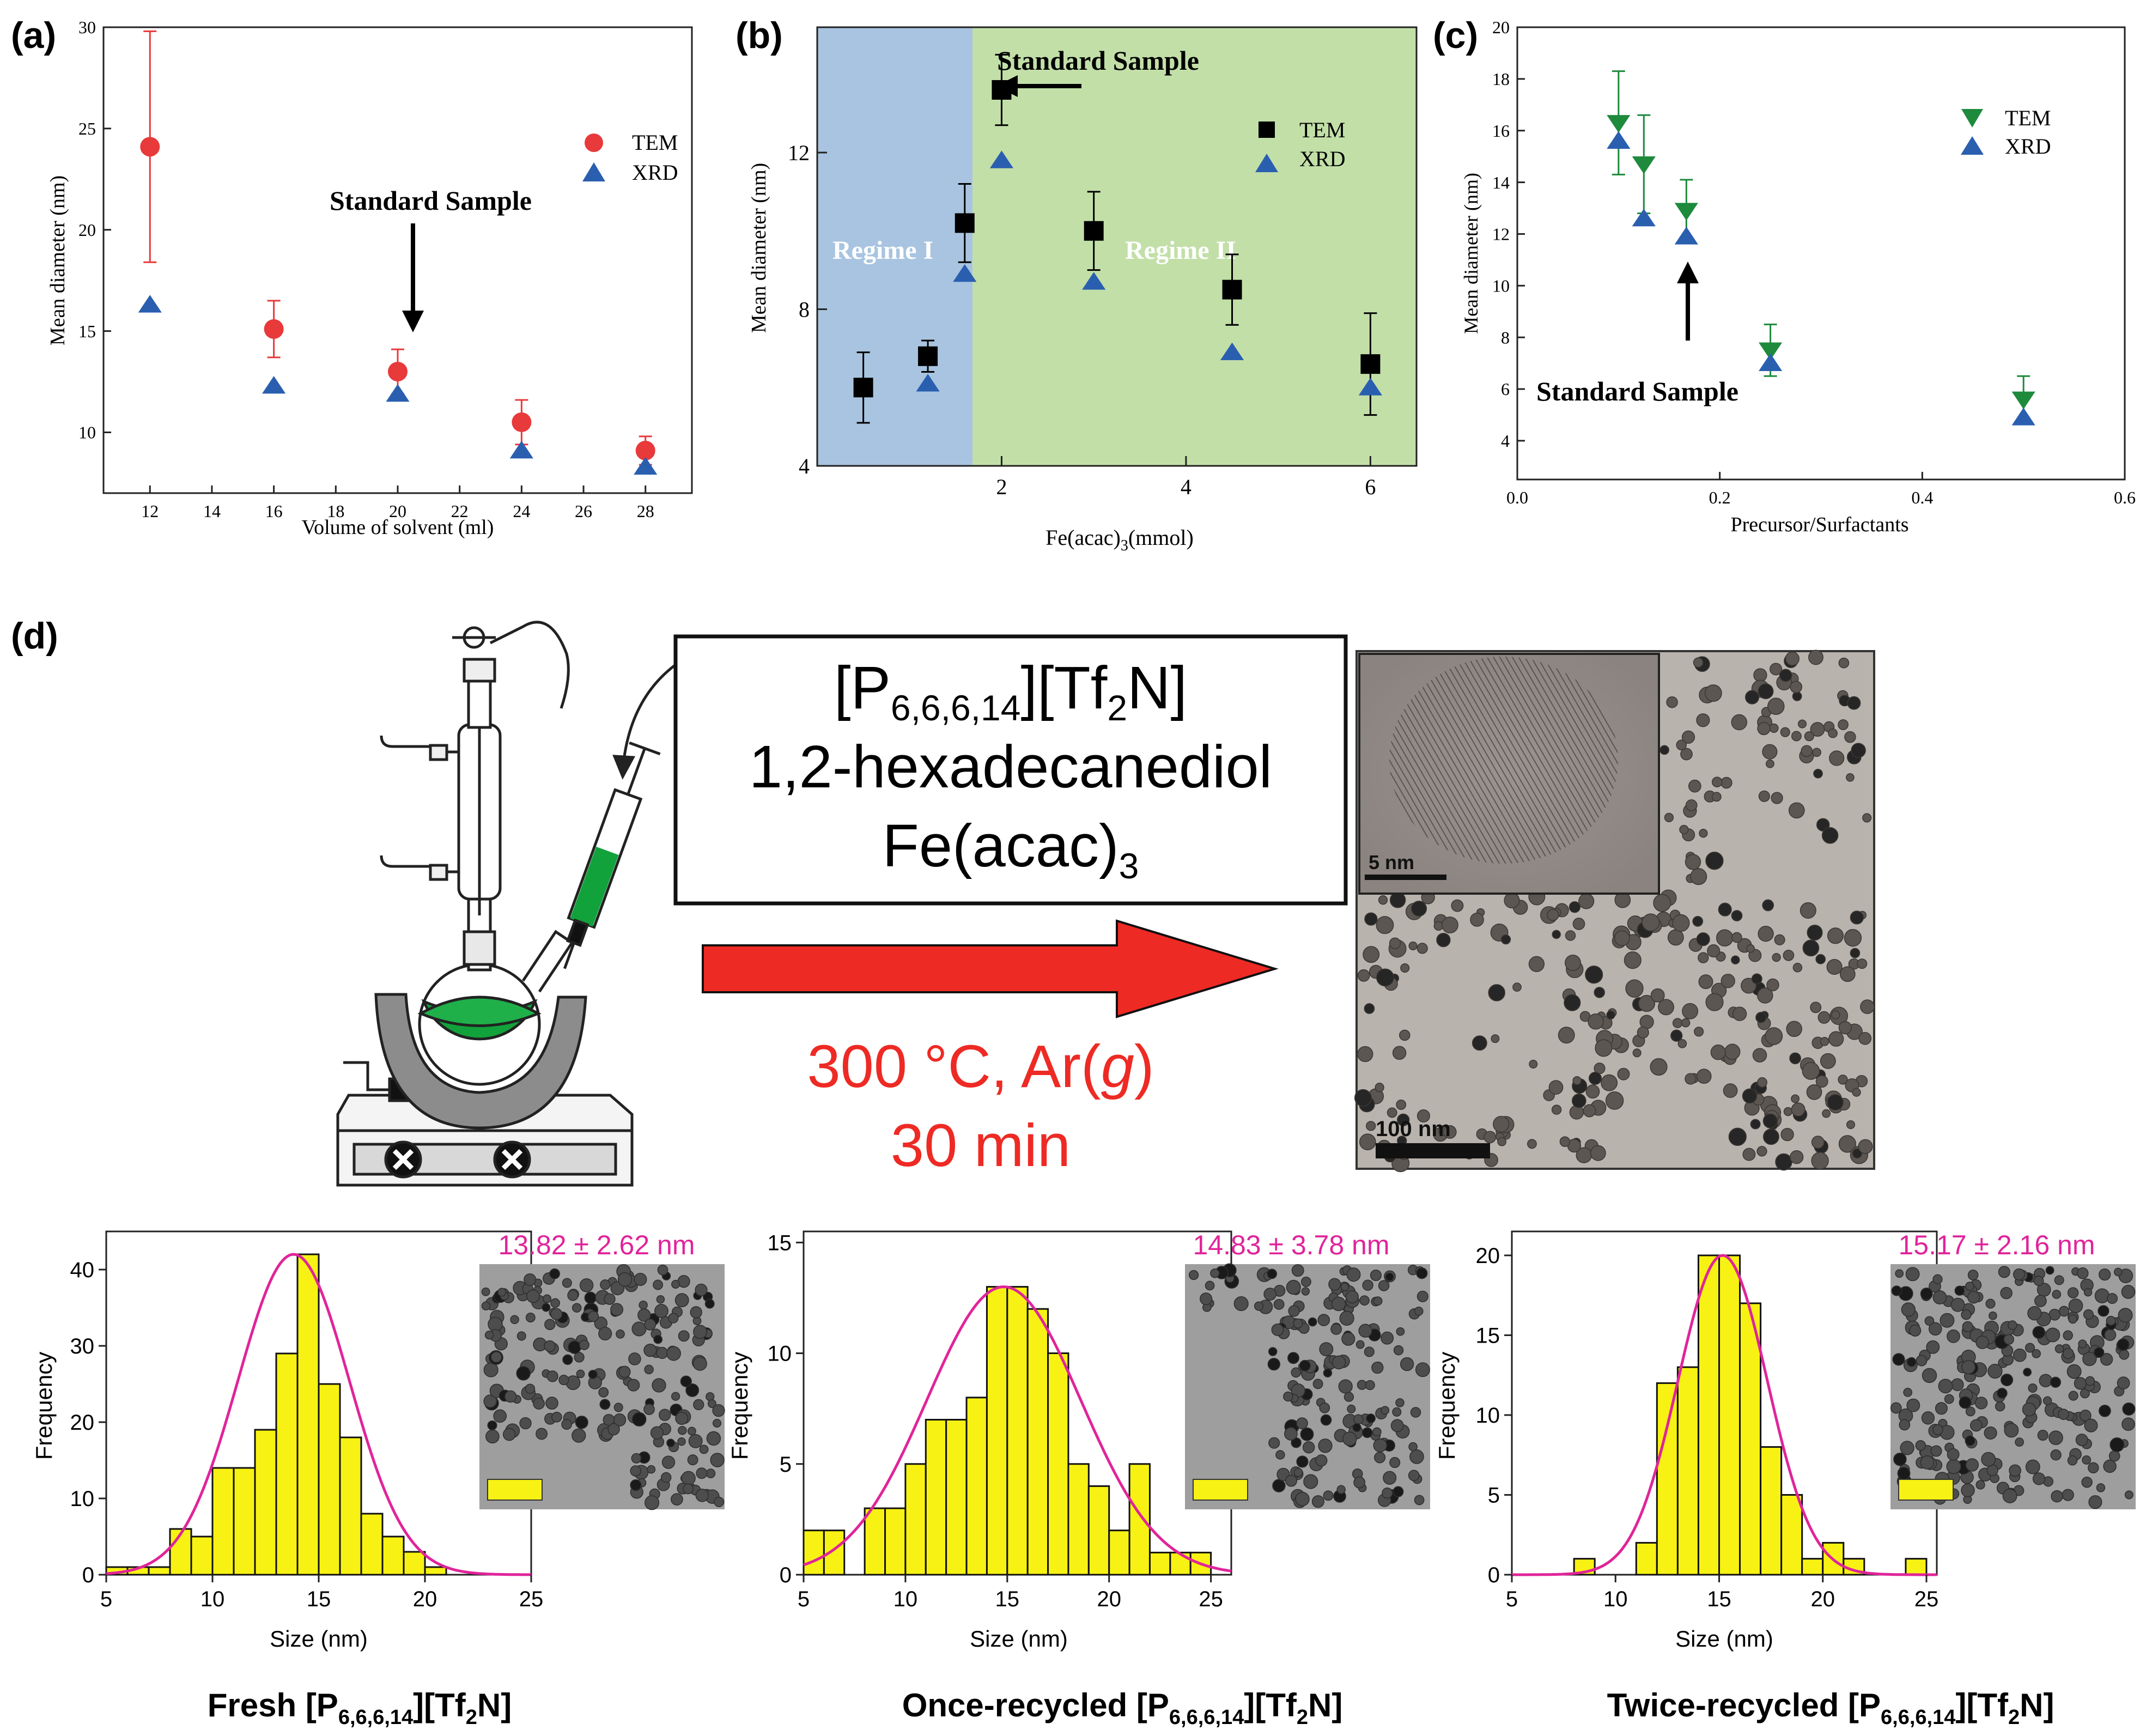 Image resolution: width=2152 pixels, height=1736 pixels. I want to click on reagent-pointer-arrowhead, so click(624, 768).